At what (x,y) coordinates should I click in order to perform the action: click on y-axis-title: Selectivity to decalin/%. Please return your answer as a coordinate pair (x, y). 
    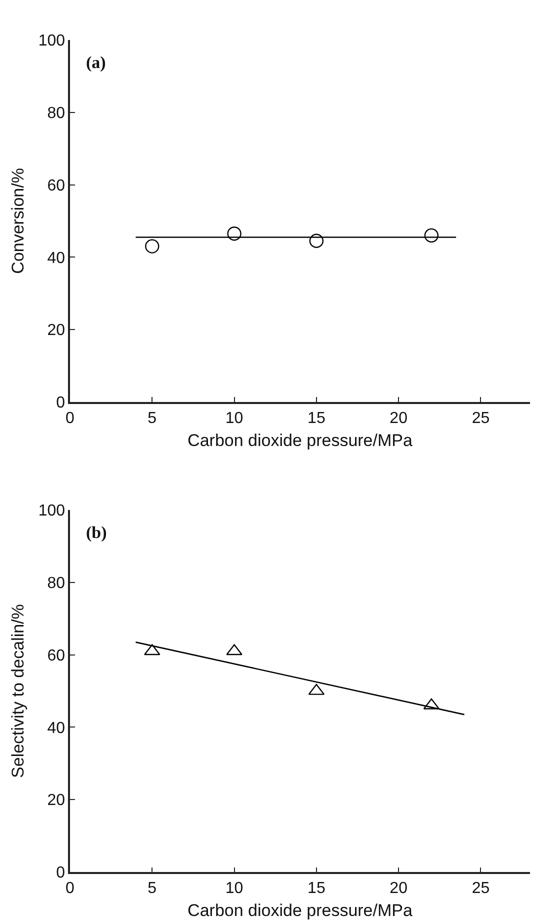
    Looking at the image, I should click on (18, 691).